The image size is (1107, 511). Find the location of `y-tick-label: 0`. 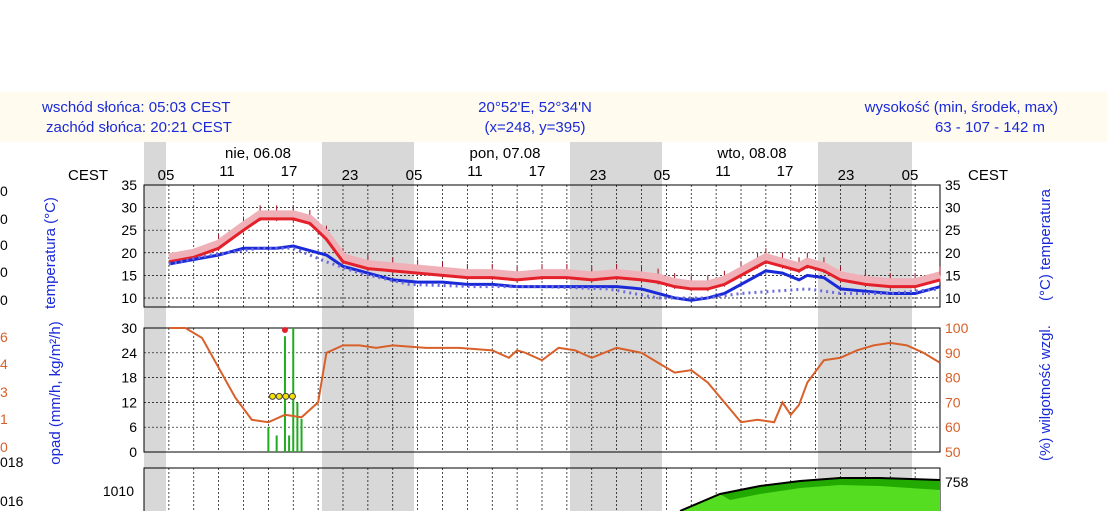

y-tick-label: 0 is located at coordinates (133, 452).